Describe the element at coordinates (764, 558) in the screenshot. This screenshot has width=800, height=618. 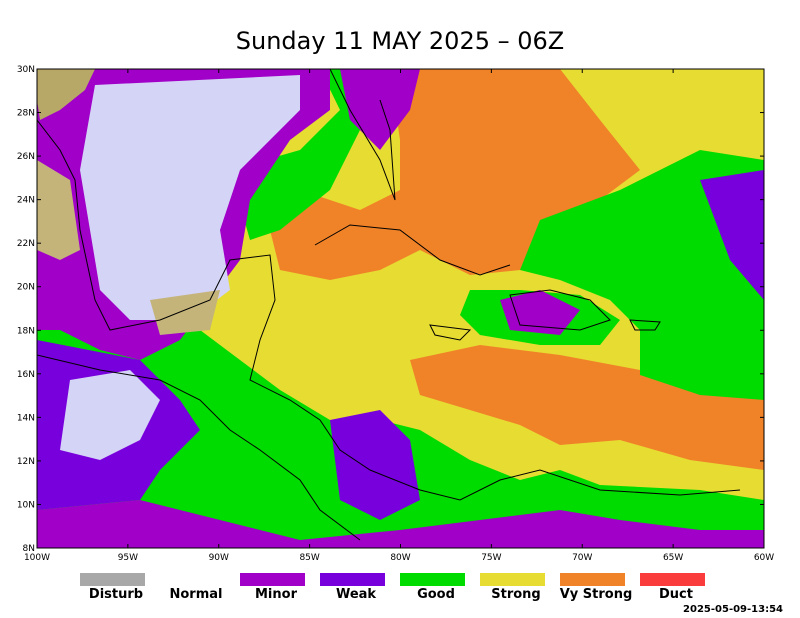
I see `lon-label: 60W` at that location.